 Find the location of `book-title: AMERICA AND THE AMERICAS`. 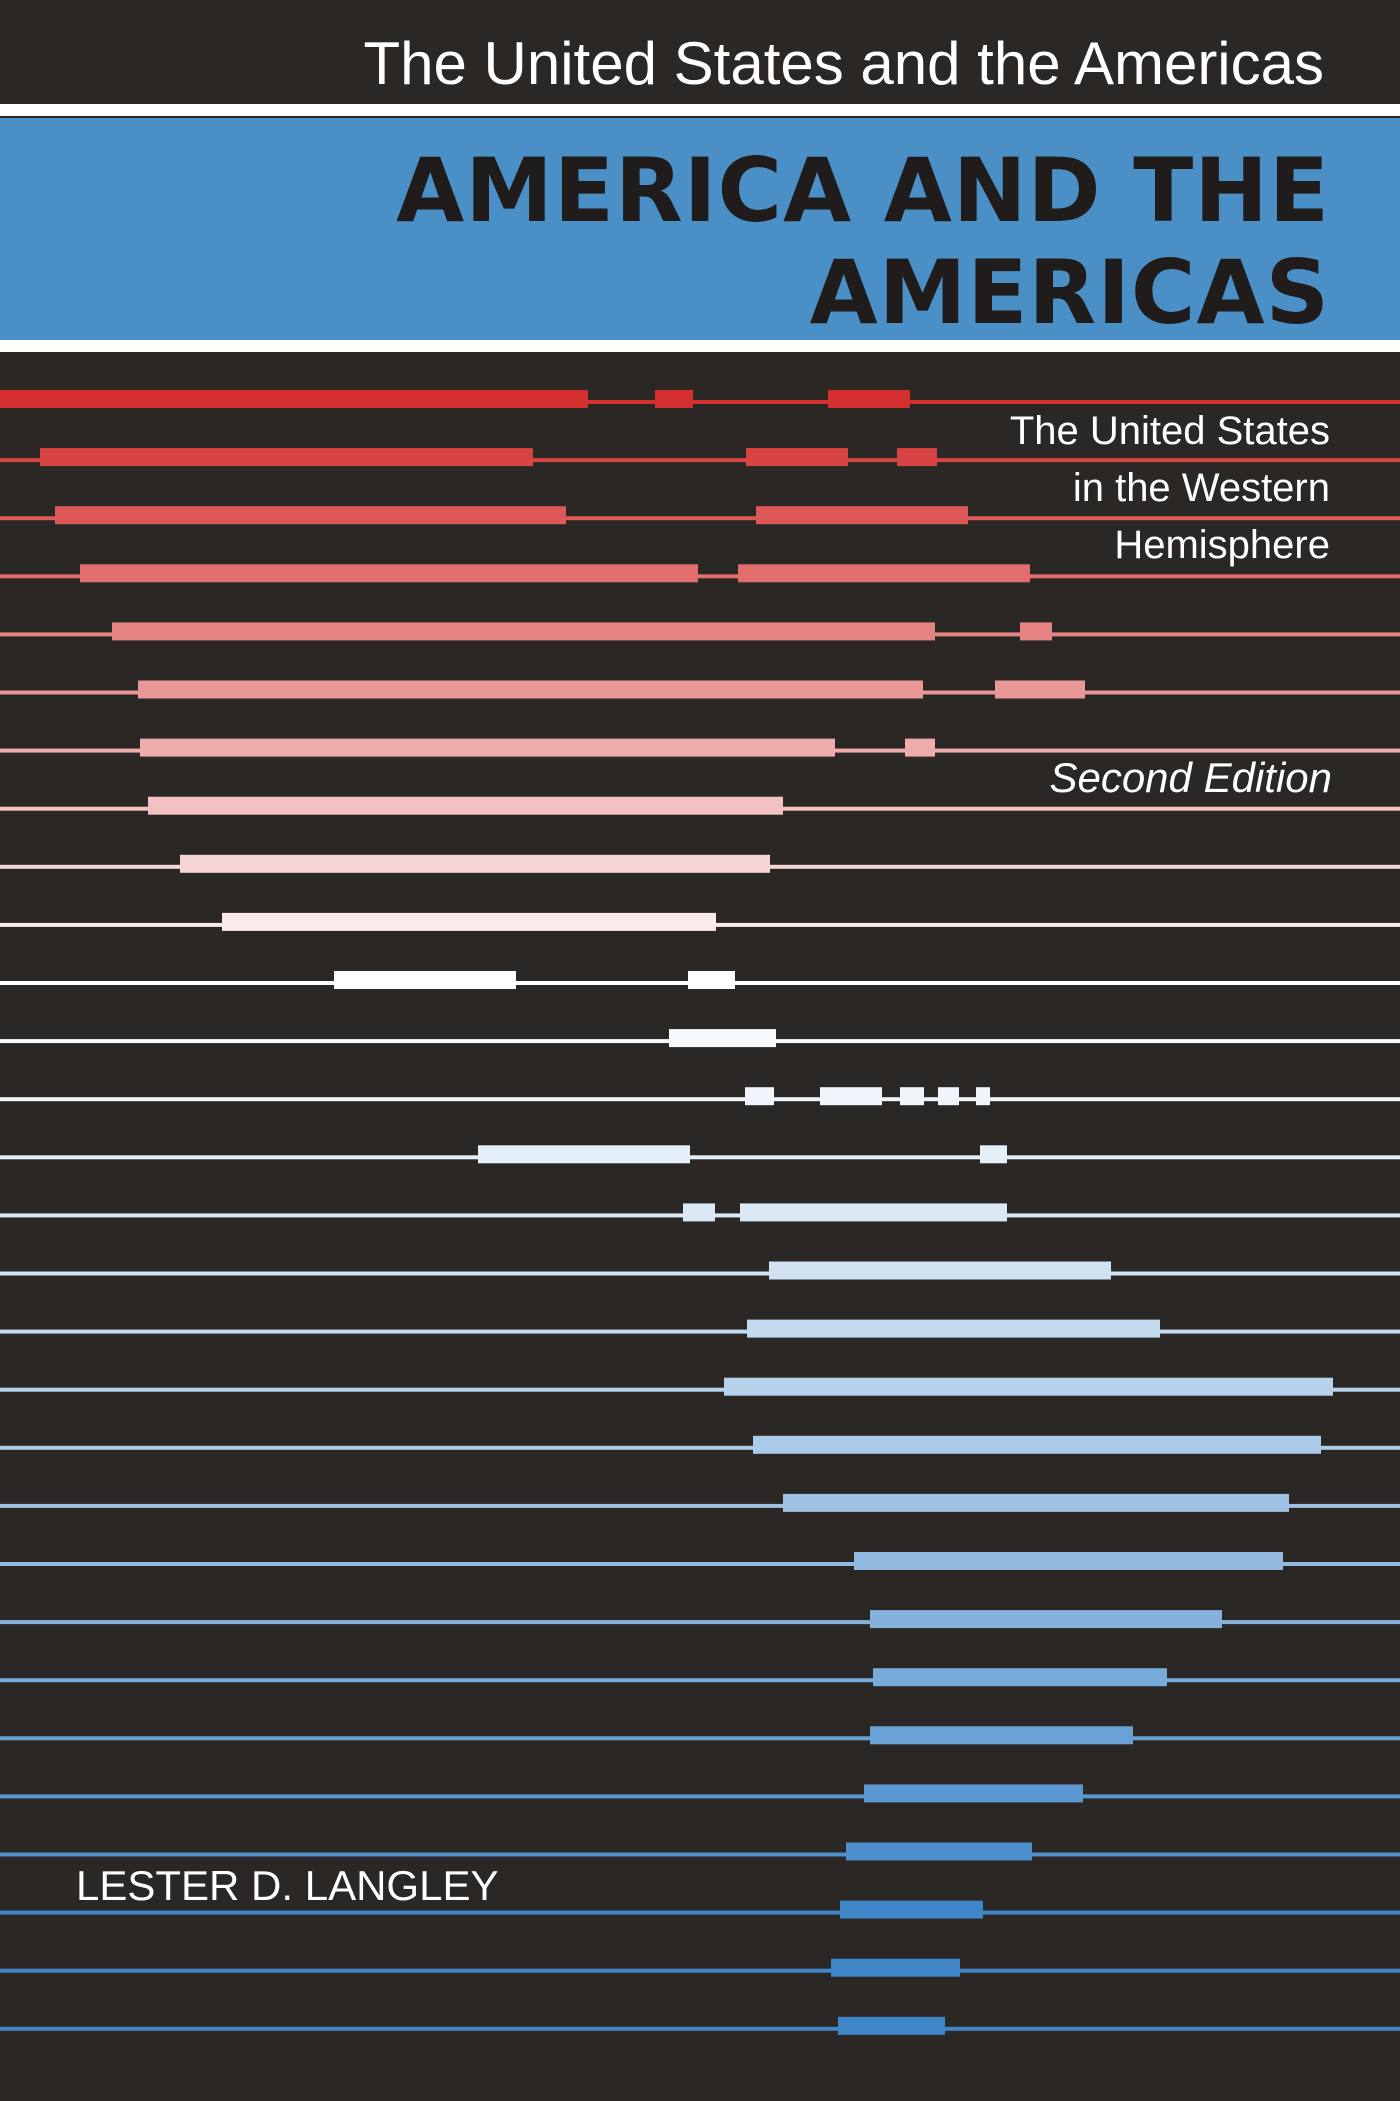

book-title: AMERICA AND THE AMERICAS is located at coordinates (863, 242).